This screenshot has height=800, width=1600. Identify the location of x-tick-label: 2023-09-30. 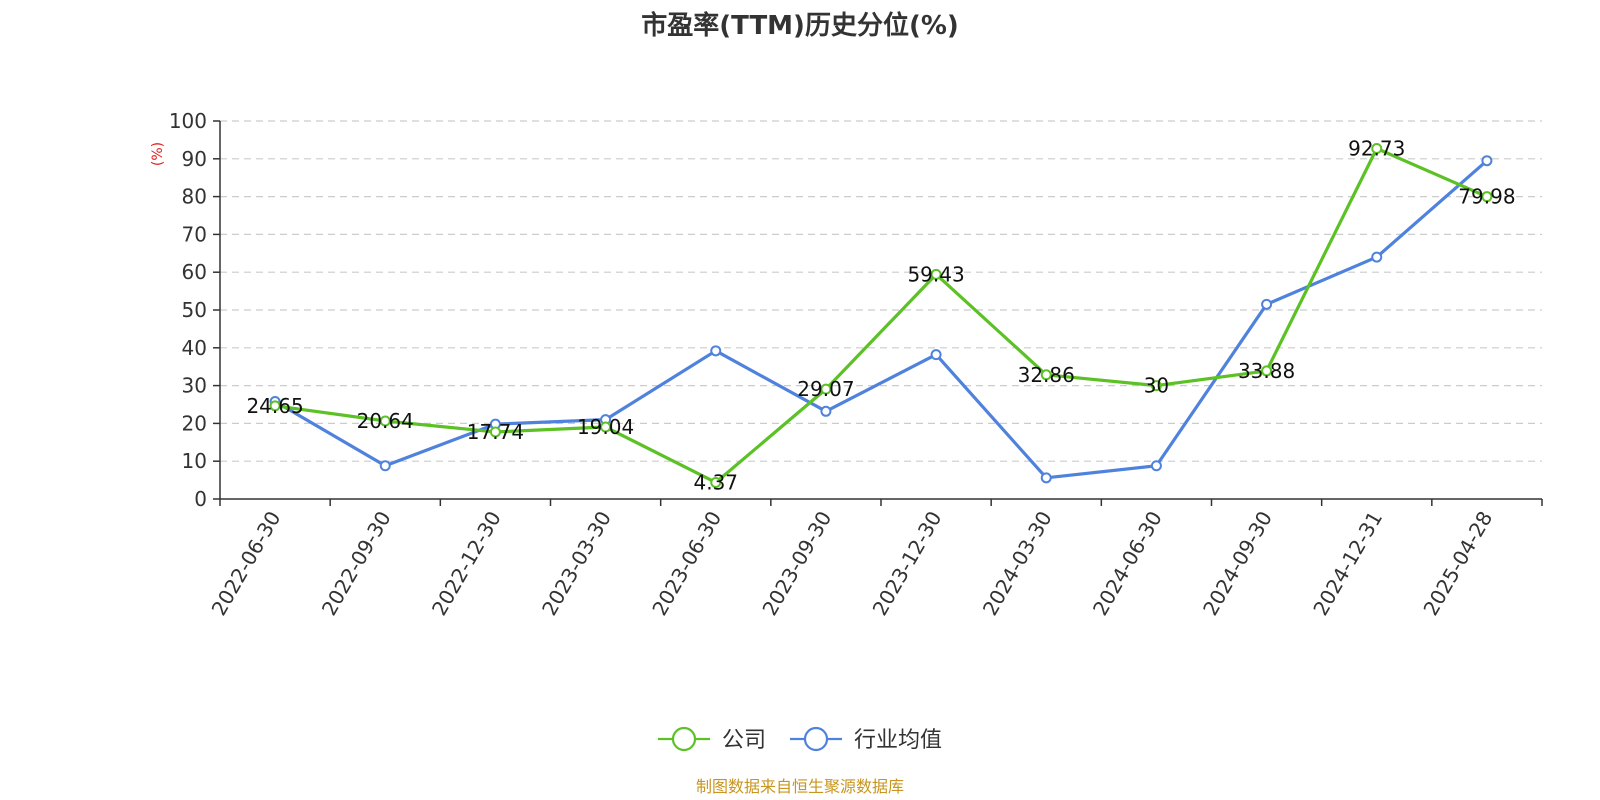
(796, 563).